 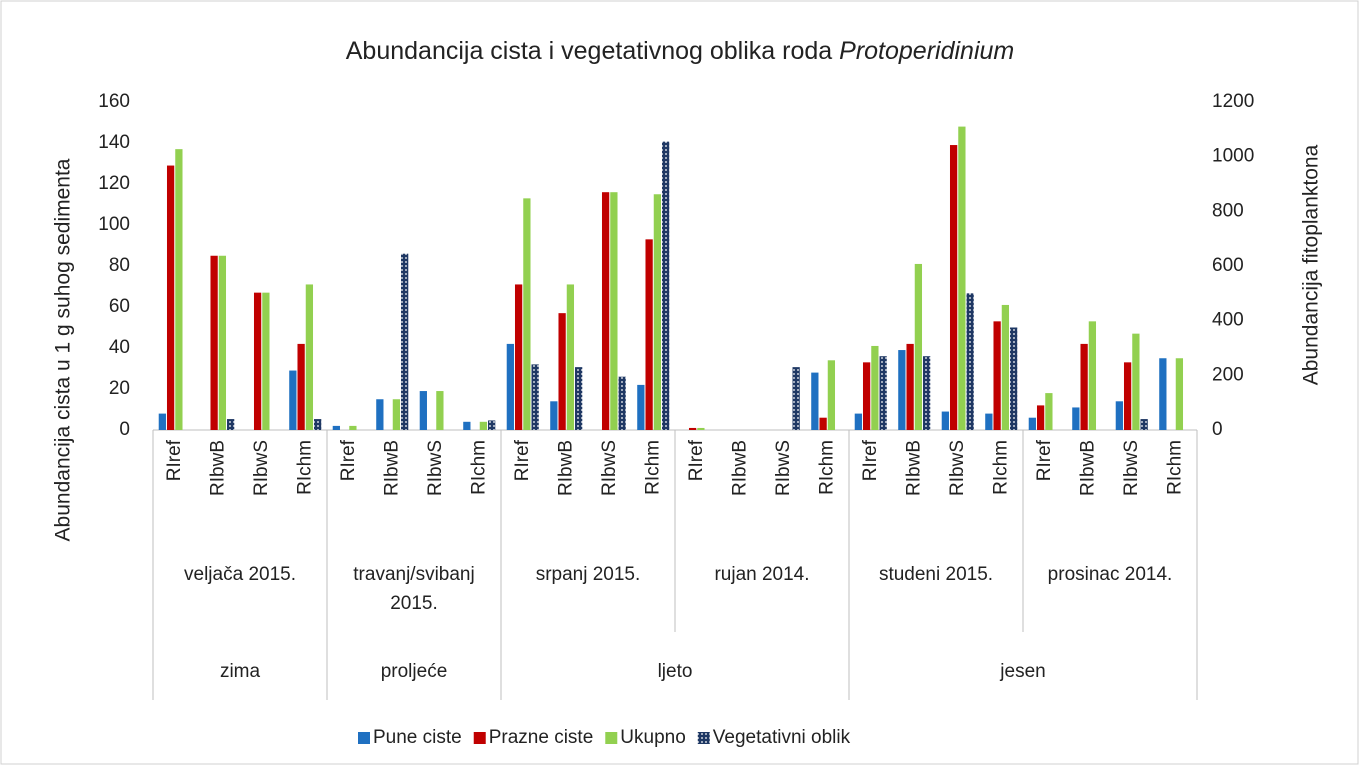 What do you see at coordinates (119, 265) in the screenshot?
I see `y-tick-label: 80` at bounding box center [119, 265].